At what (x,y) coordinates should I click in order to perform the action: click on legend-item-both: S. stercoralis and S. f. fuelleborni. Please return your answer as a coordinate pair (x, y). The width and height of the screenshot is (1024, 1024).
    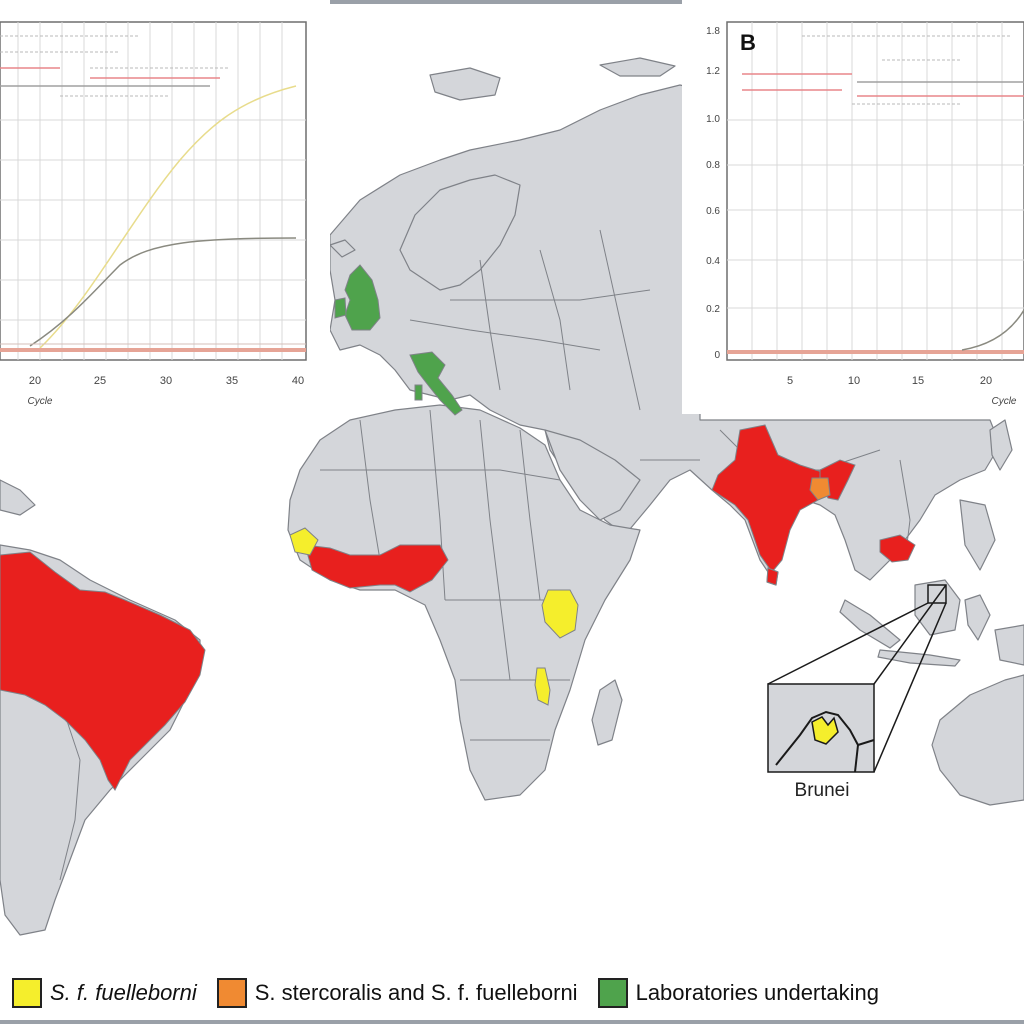
    Looking at the image, I should click on (397, 993).